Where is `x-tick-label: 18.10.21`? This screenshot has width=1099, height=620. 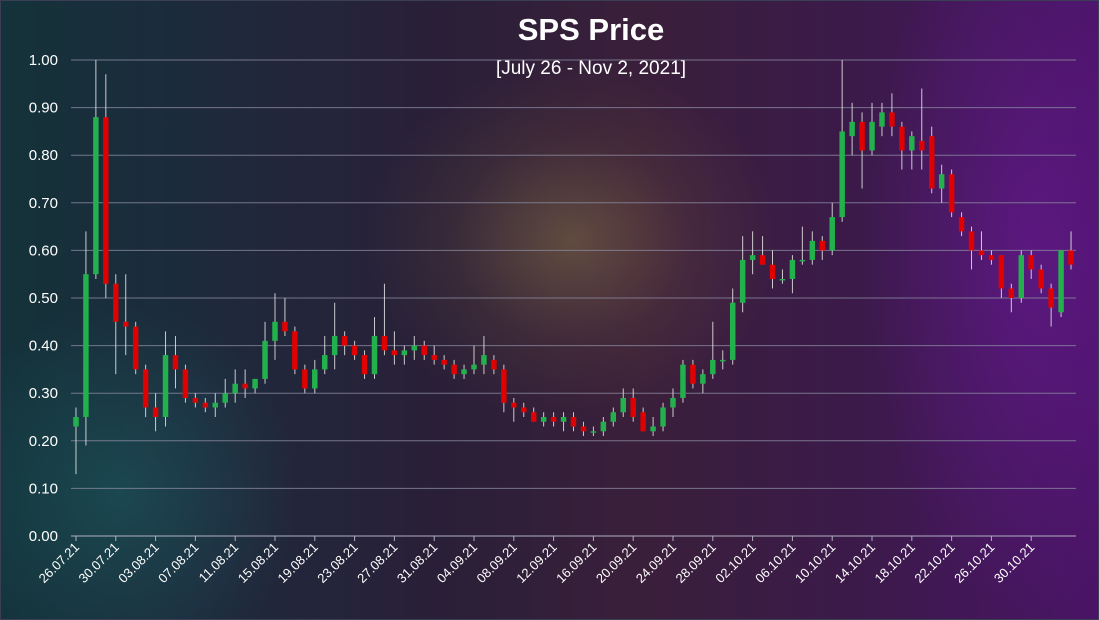
x-tick-label: 18.10.21 is located at coordinates (895, 563).